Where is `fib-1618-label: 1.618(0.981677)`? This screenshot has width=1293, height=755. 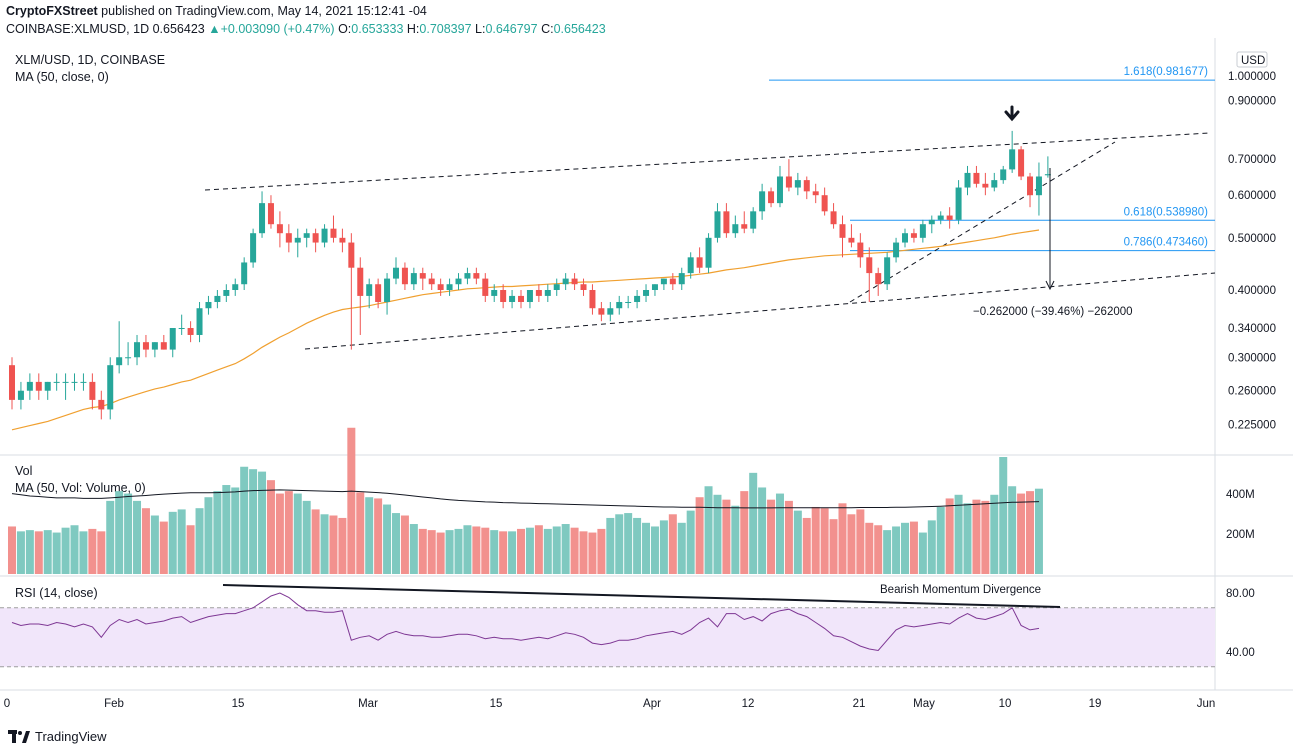 fib-1618-label: 1.618(0.981677) is located at coordinates (1166, 72).